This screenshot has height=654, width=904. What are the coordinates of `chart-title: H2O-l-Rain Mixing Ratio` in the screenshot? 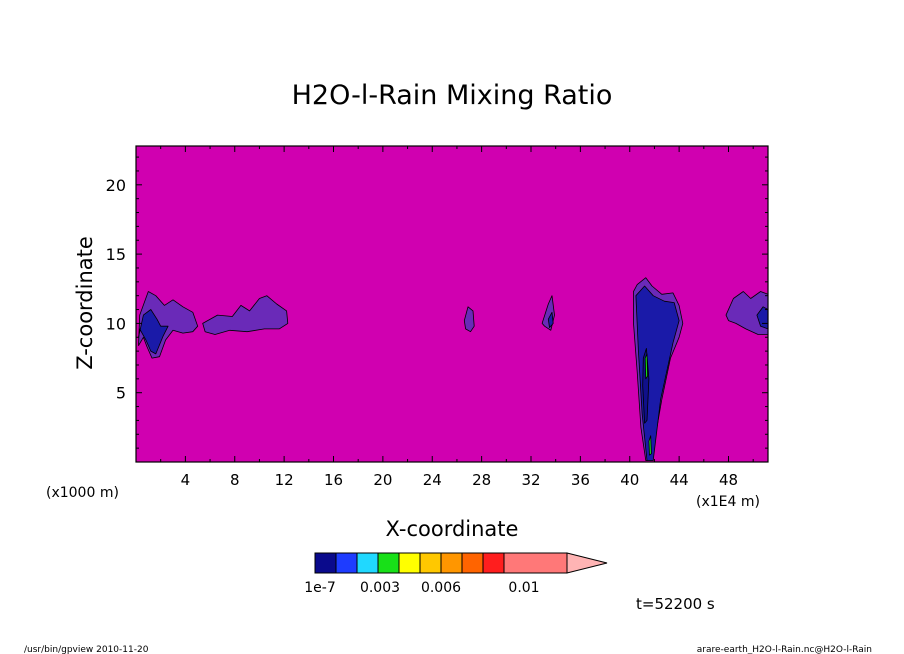 It's located at (452, 95).